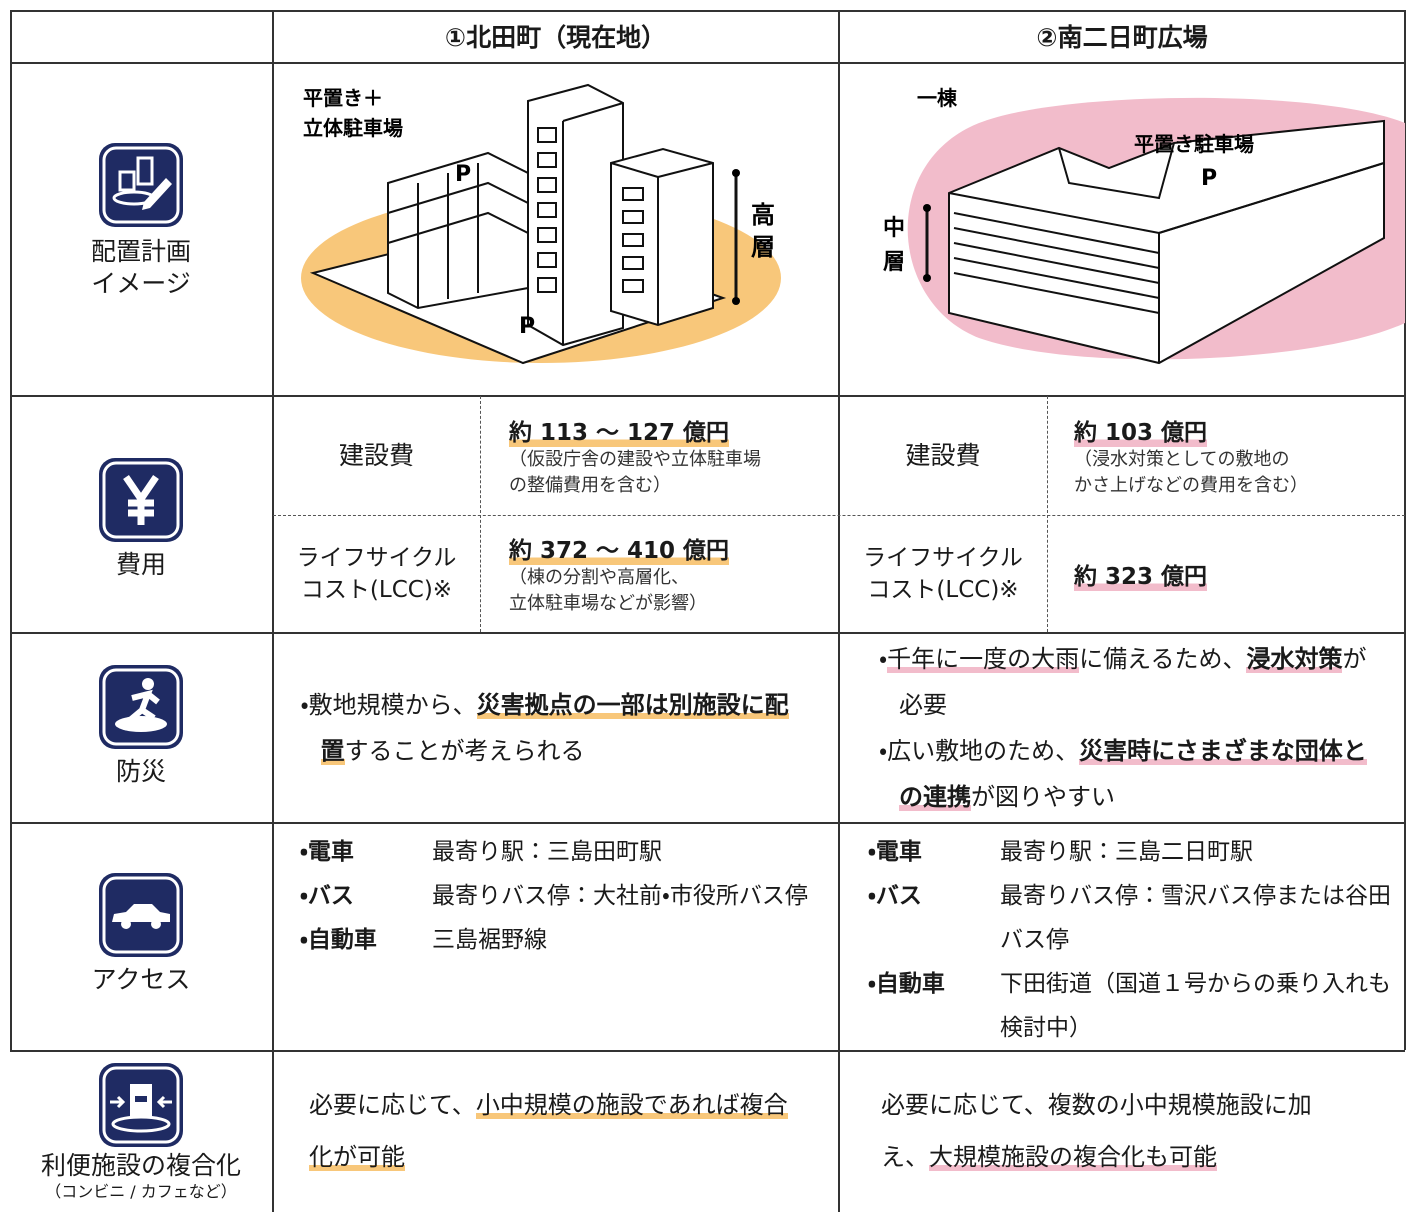 This screenshot has width=1408, height=1227. Describe the element at coordinates (141, 979) in the screenshot. I see `label-line: アクセス` at that location.